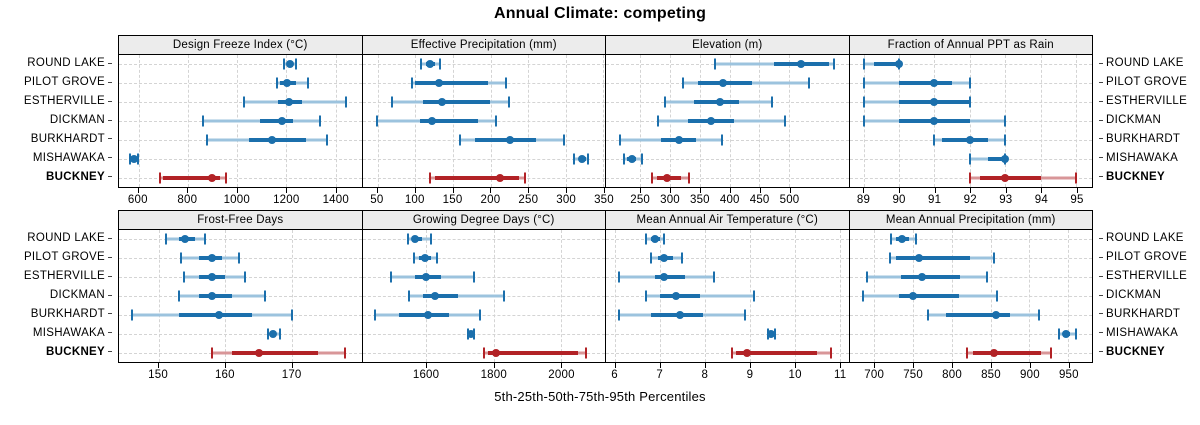  Describe the element at coordinates (840, 375) in the screenshot. I see `x-tick-label: 11` at that location.